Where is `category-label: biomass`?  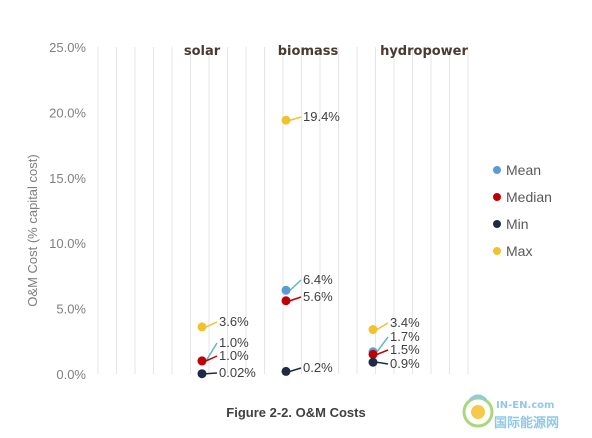 category-label: biomass is located at coordinates (308, 51).